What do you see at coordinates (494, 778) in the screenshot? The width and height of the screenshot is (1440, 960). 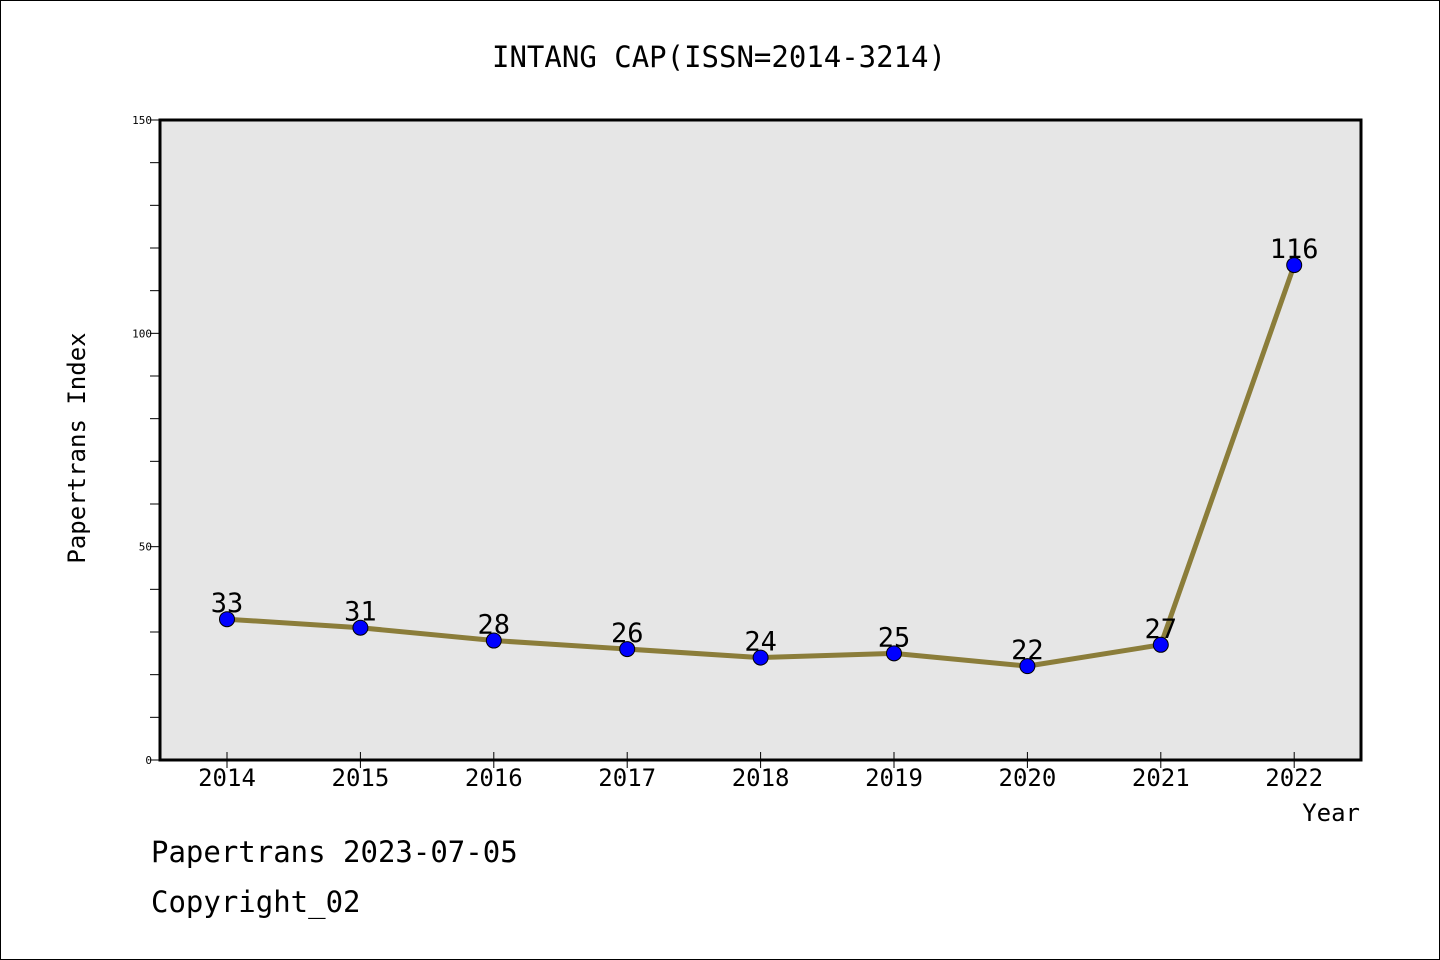 I see `x-tick-label: 2016` at bounding box center [494, 778].